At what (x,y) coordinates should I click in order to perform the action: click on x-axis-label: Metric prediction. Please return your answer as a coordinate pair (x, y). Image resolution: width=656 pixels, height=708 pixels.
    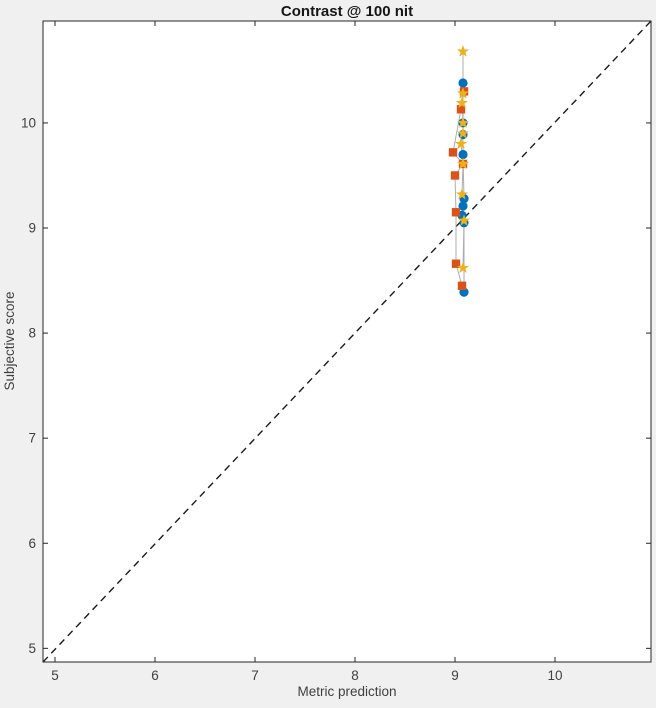
    Looking at the image, I should click on (346, 691).